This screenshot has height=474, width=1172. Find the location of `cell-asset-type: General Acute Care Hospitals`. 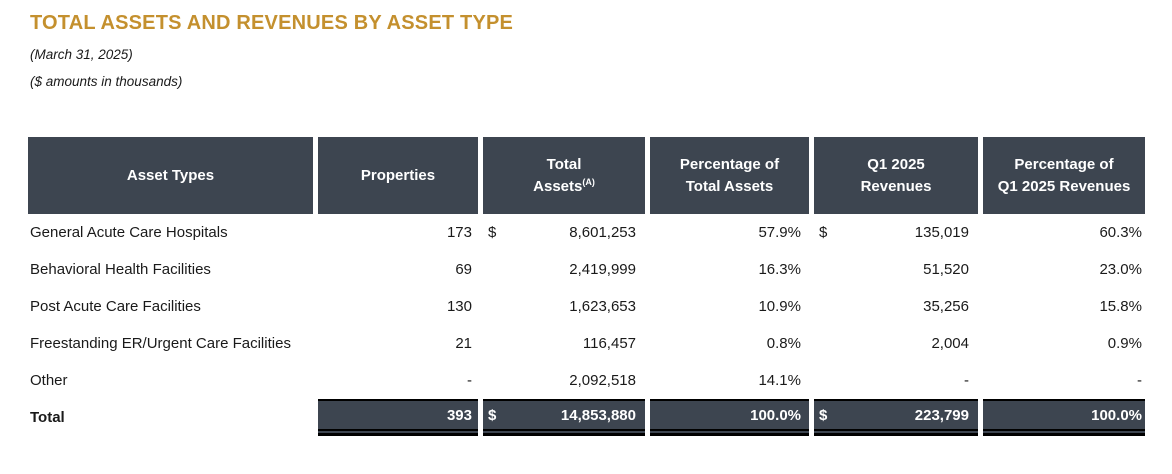

cell-asset-type: General Acute Care Hospitals is located at coordinates (129, 232).